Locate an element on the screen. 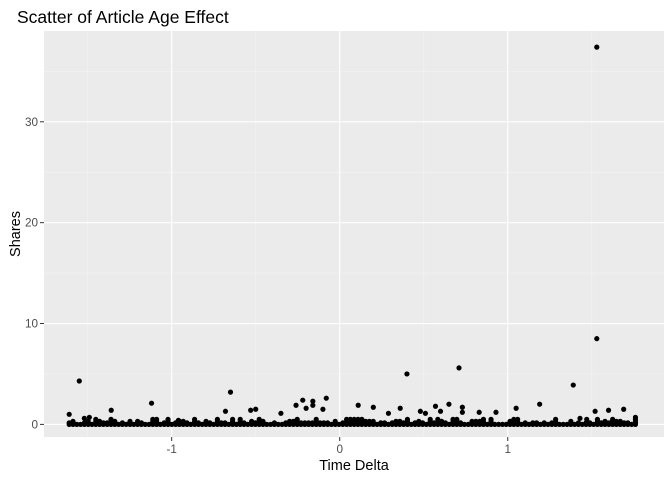 This screenshot has height=480, width=672. x-axis-title: Time Delta is located at coordinates (354, 466).